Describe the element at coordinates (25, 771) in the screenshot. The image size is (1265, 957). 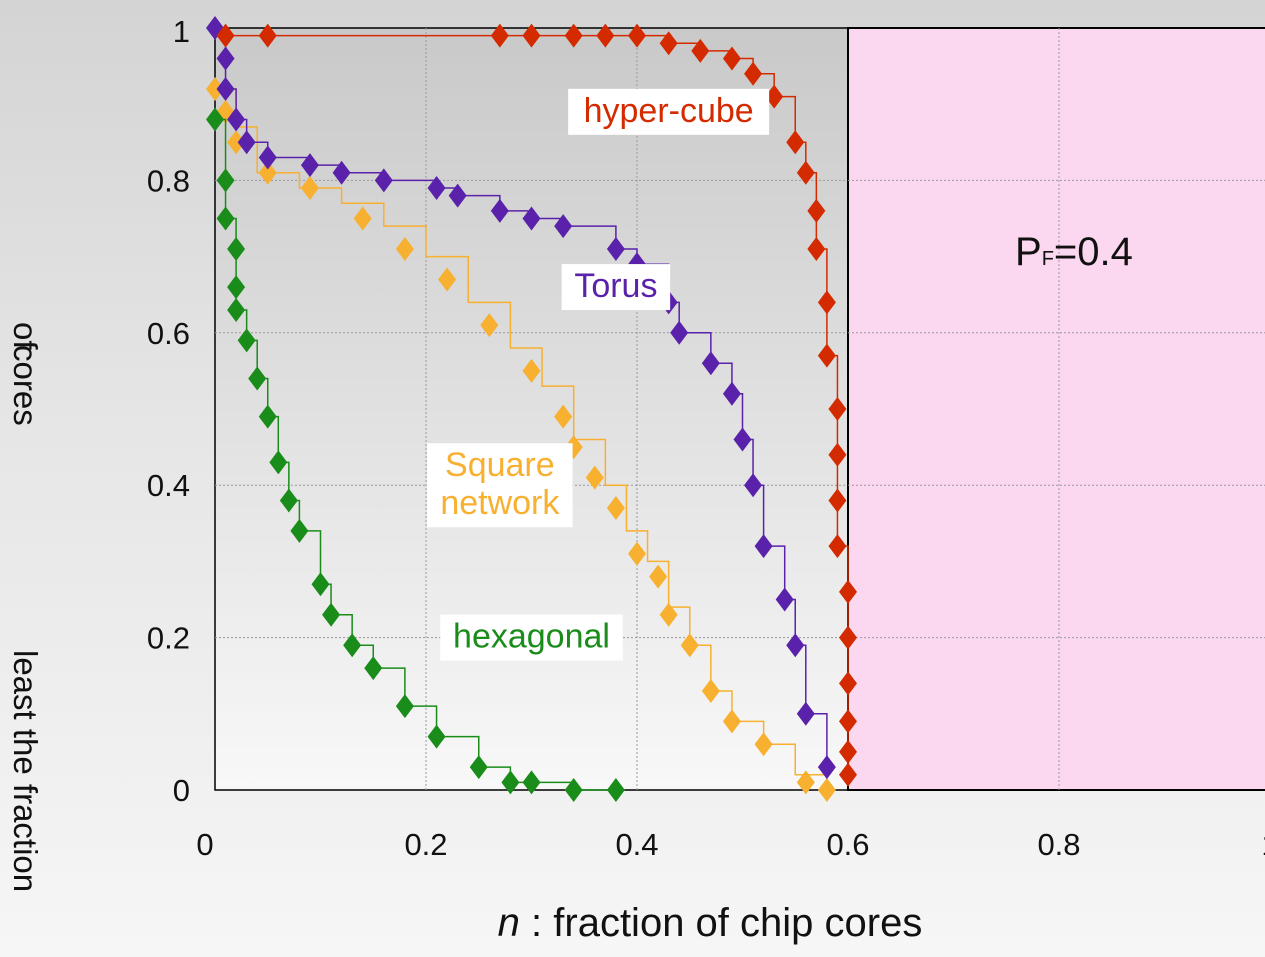
I see `y-axis-label-part: least the fraction` at that location.